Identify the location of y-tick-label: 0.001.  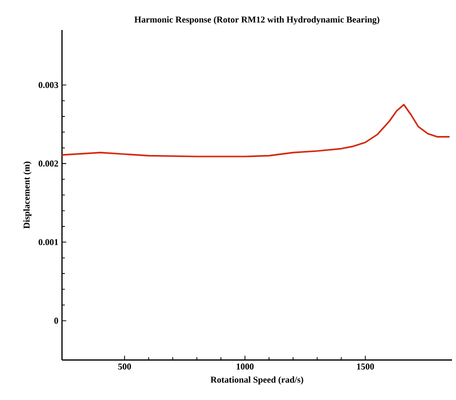
(48, 242).